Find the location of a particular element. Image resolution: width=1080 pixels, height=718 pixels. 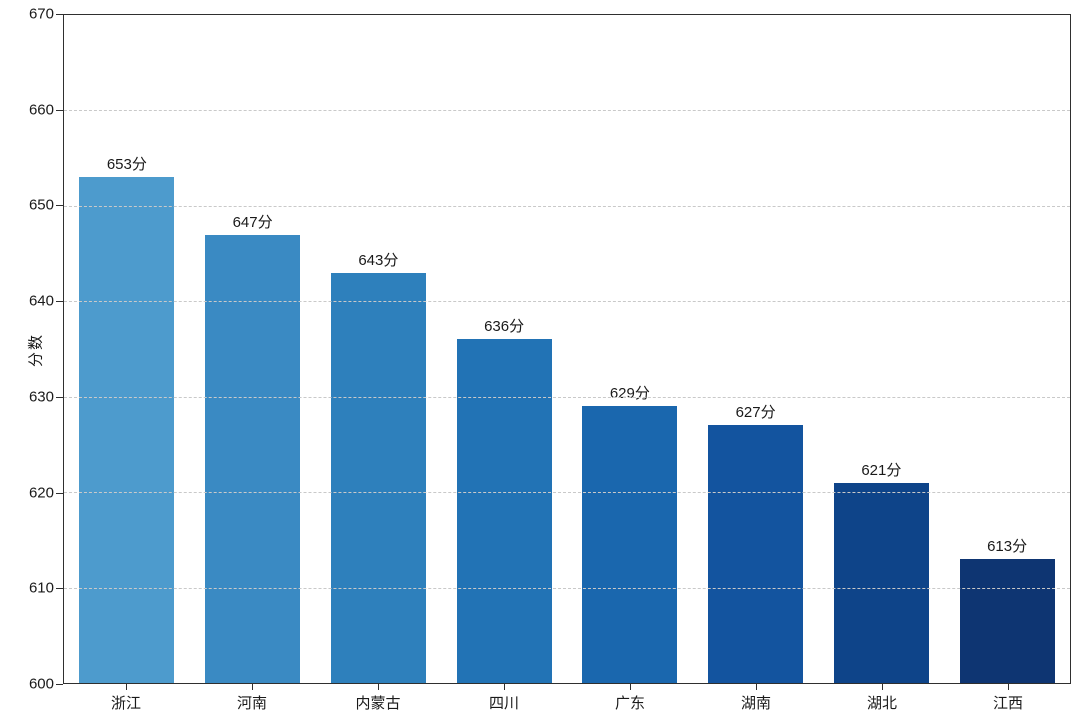

y-tick-label: 600 is located at coordinates (41, 684).